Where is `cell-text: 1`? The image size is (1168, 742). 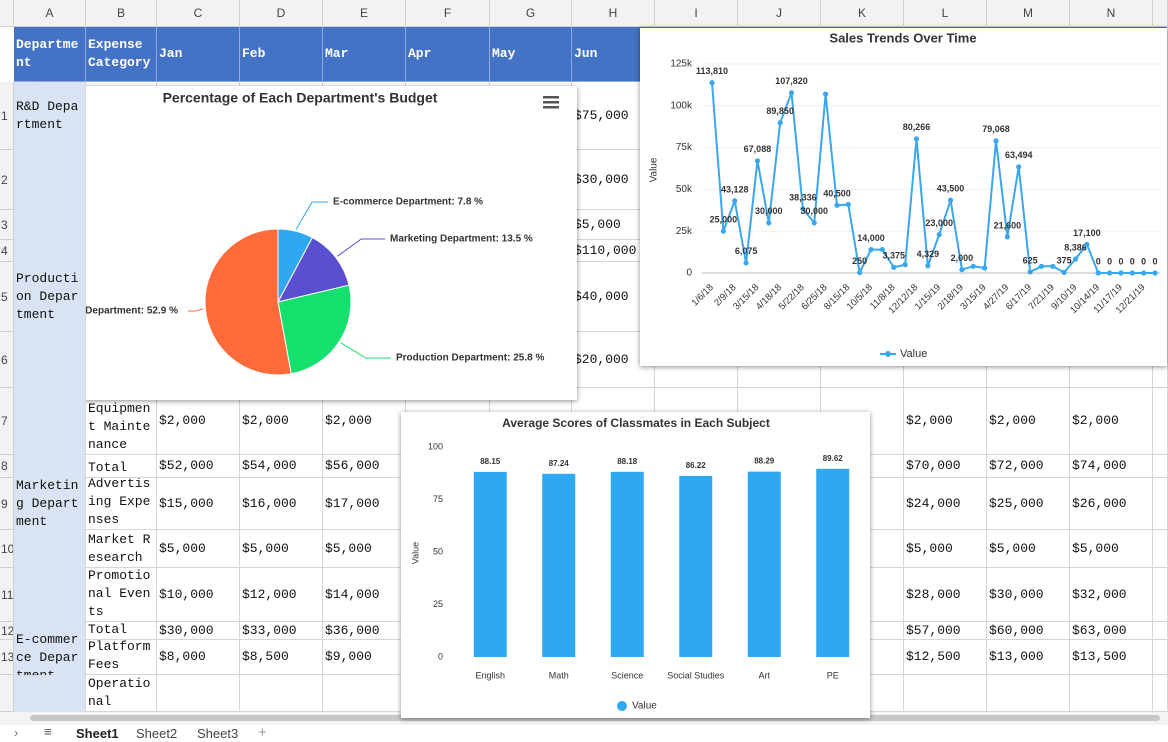
cell-text: 1 is located at coordinates (4, 115).